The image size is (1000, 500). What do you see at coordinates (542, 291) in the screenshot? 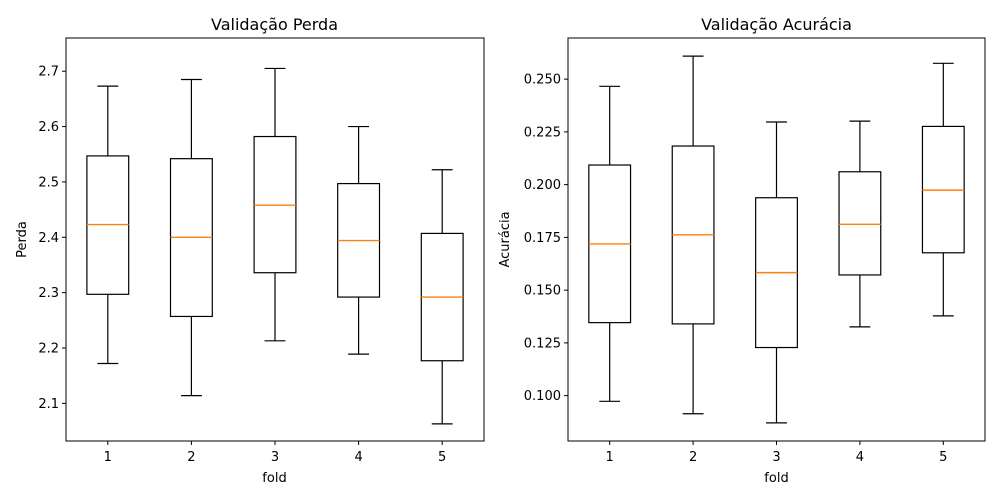
I see `y-tick-label: 0.150` at bounding box center [542, 291].